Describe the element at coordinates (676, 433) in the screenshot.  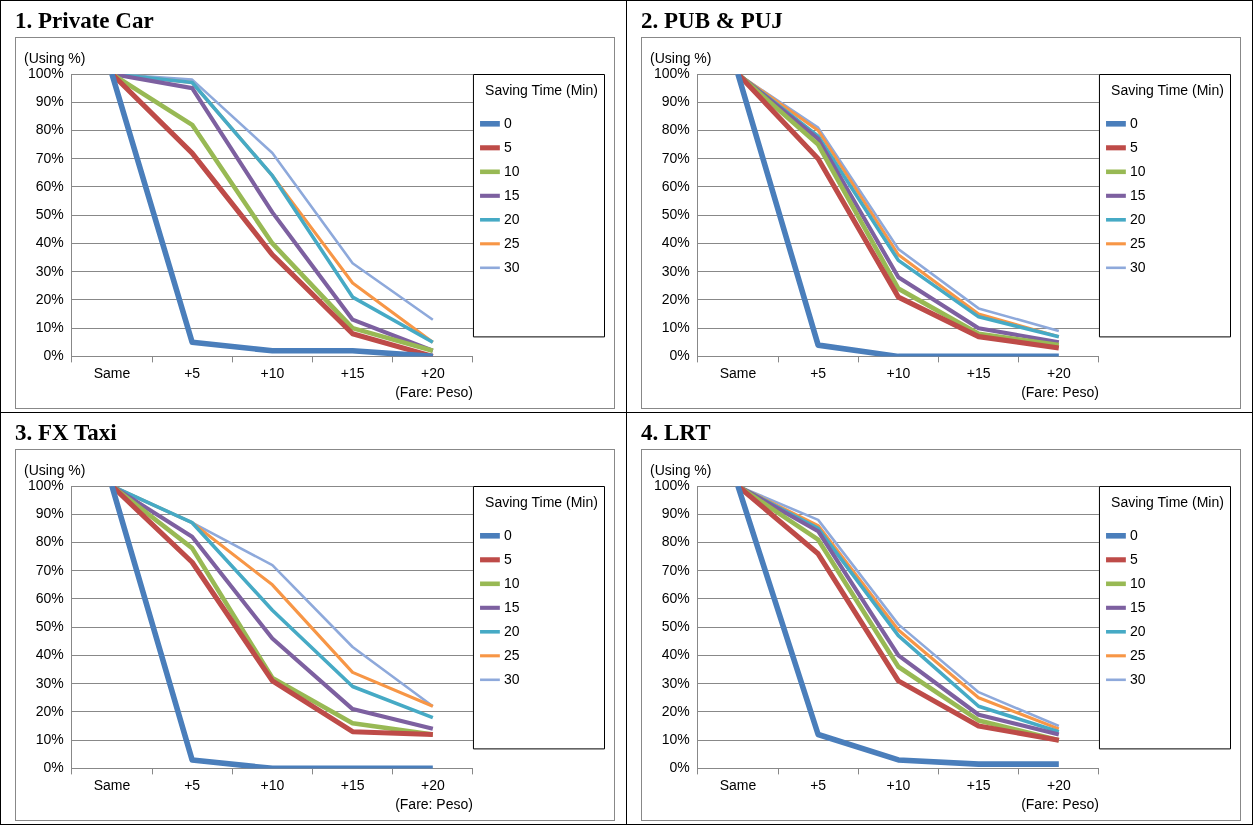
I see `chart-title: 4. LRT` at that location.